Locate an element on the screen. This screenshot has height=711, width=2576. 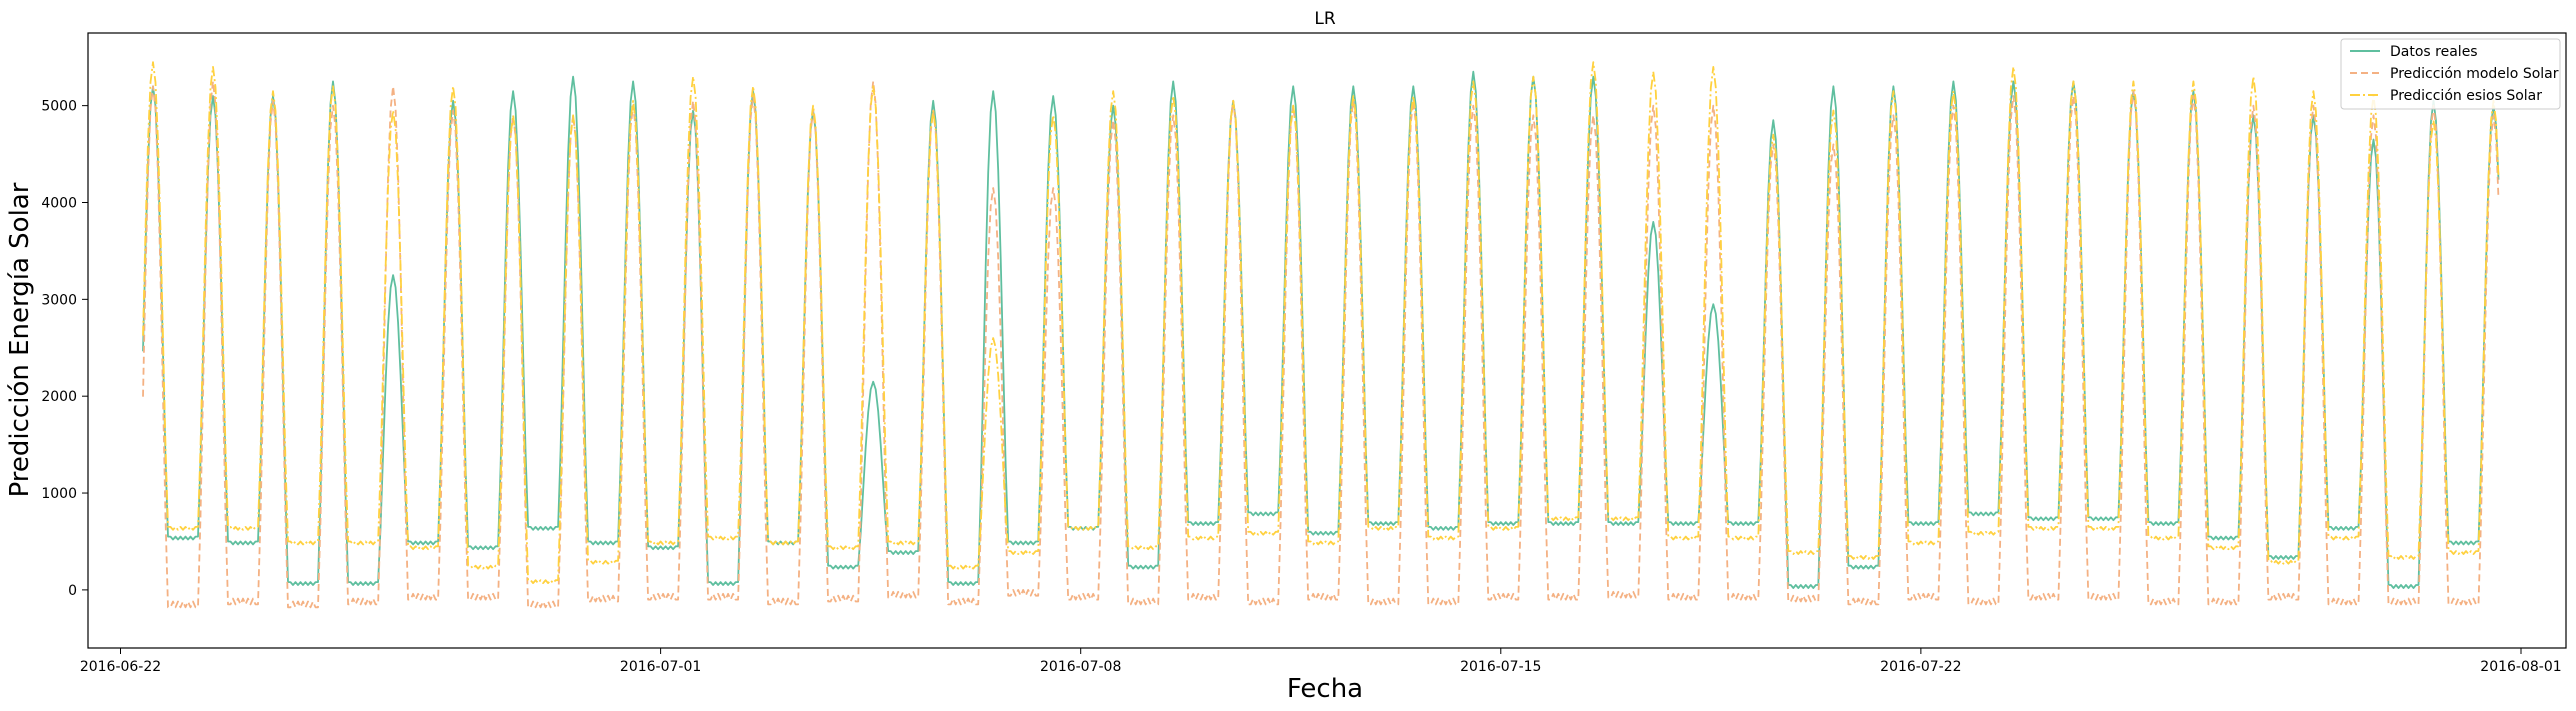
chart-title: LR is located at coordinates (1324, 19).